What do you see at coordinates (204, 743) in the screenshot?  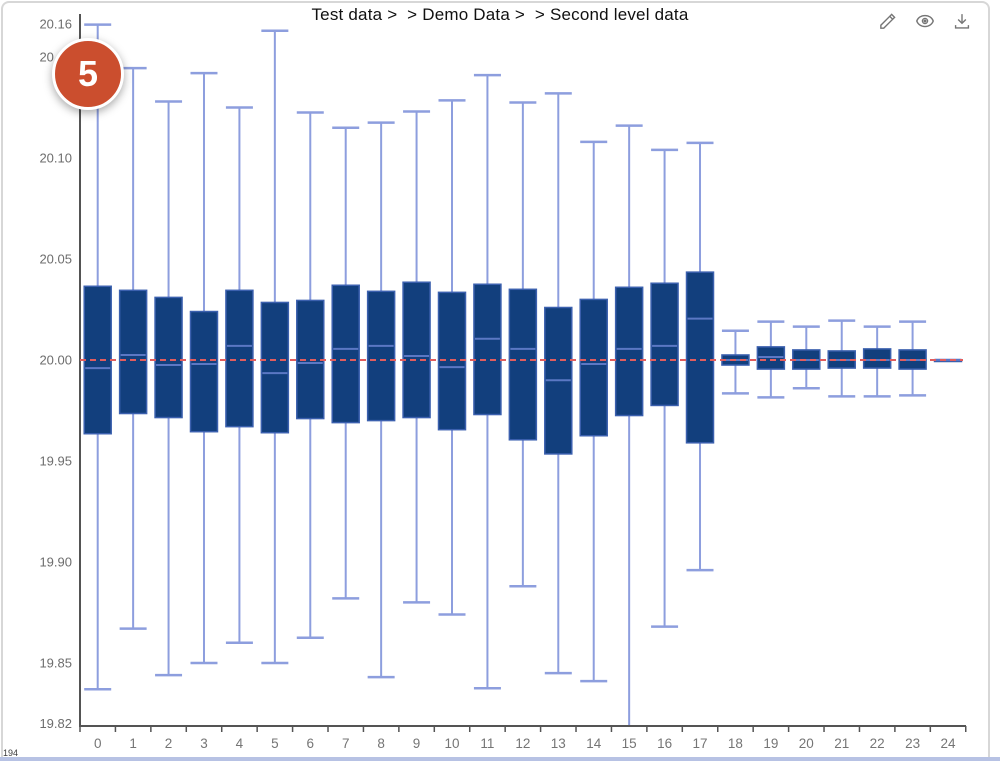 I see `x-axis-label: 3` at bounding box center [204, 743].